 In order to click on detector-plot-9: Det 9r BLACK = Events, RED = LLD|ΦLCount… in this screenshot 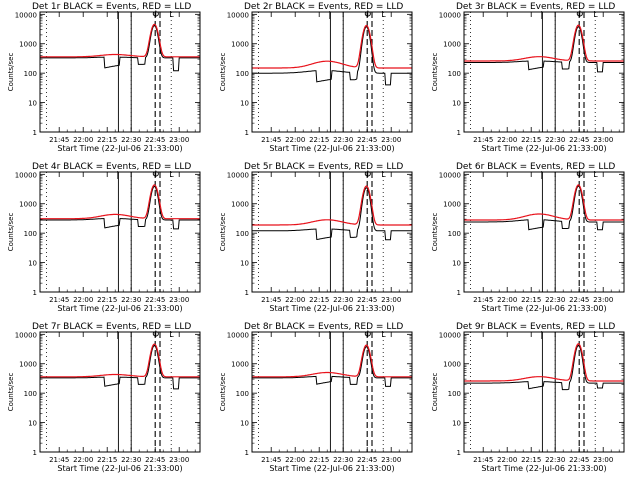, I will do `click(528, 397)`.